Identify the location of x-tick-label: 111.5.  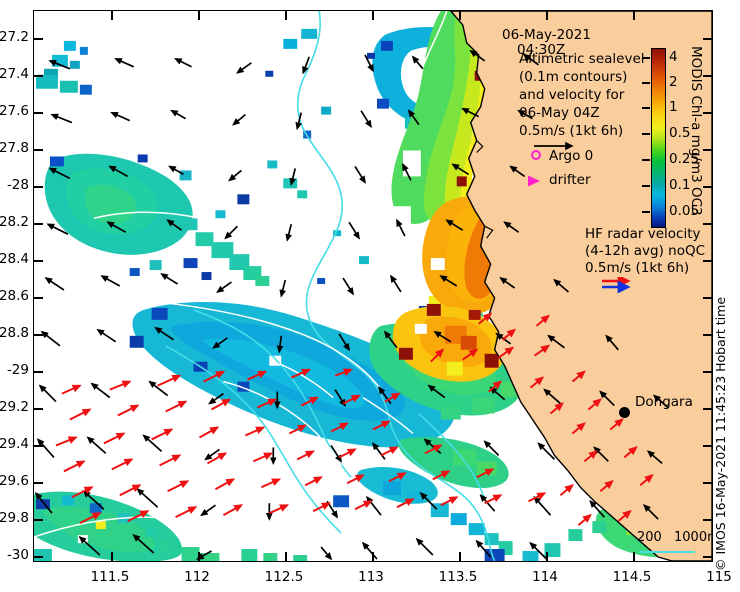
(110, 577).